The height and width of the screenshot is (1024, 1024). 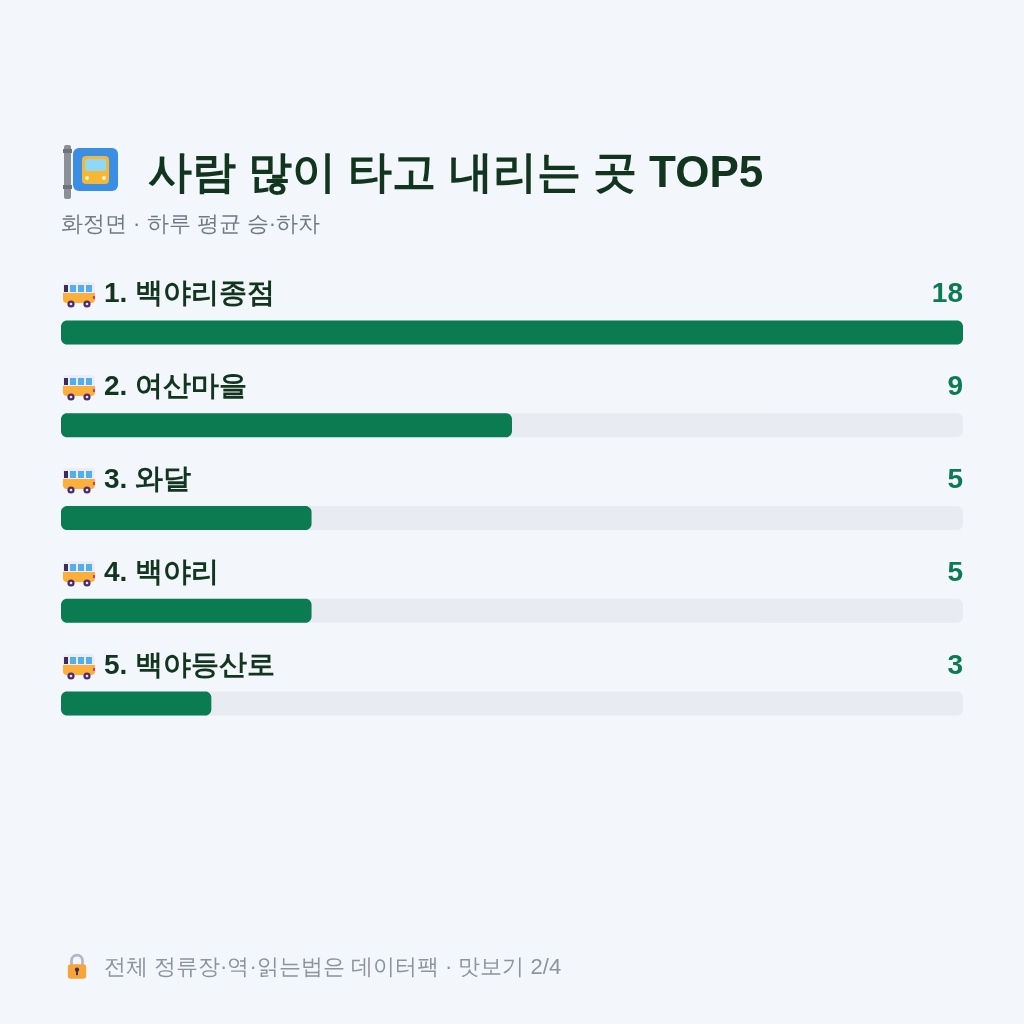 I want to click on chart-title: 사람 많이 타고 내리는 곳 TOP5, so click(x=456, y=171).